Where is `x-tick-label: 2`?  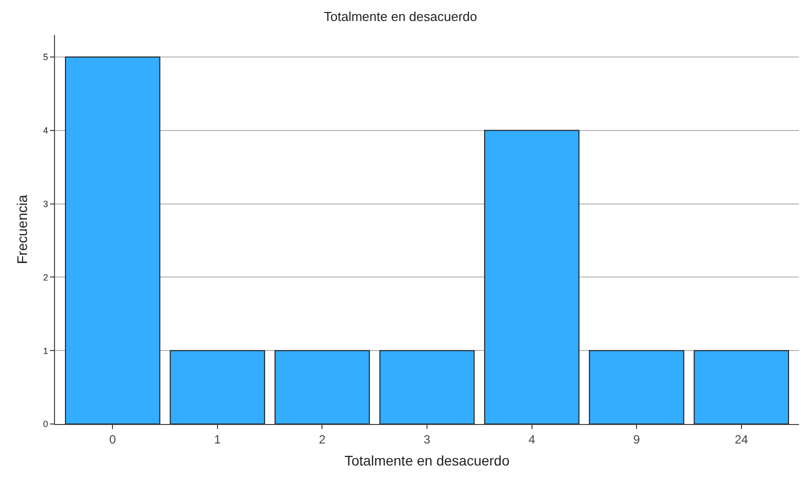
x-tick-label: 2 is located at coordinates (322, 439).